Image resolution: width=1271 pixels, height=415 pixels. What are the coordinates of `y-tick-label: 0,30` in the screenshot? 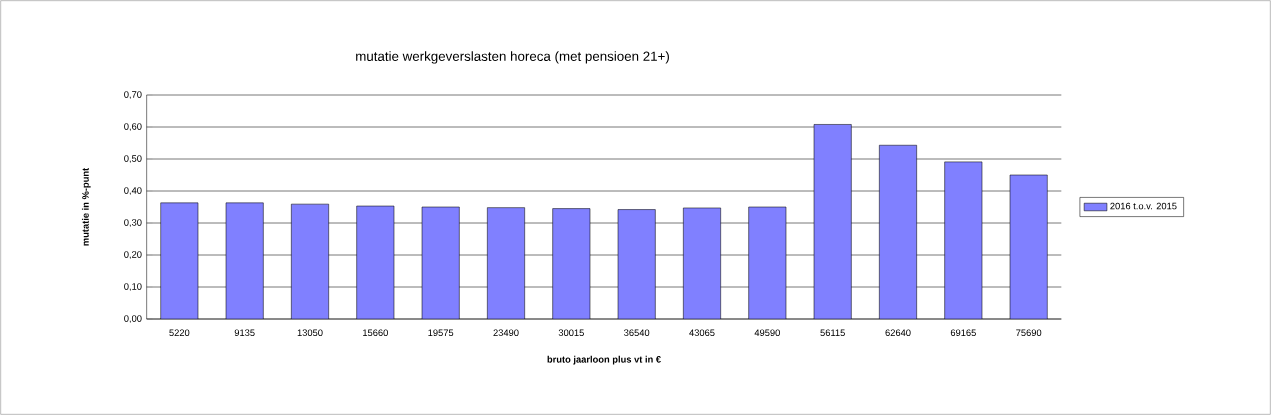 It's located at (133, 223).